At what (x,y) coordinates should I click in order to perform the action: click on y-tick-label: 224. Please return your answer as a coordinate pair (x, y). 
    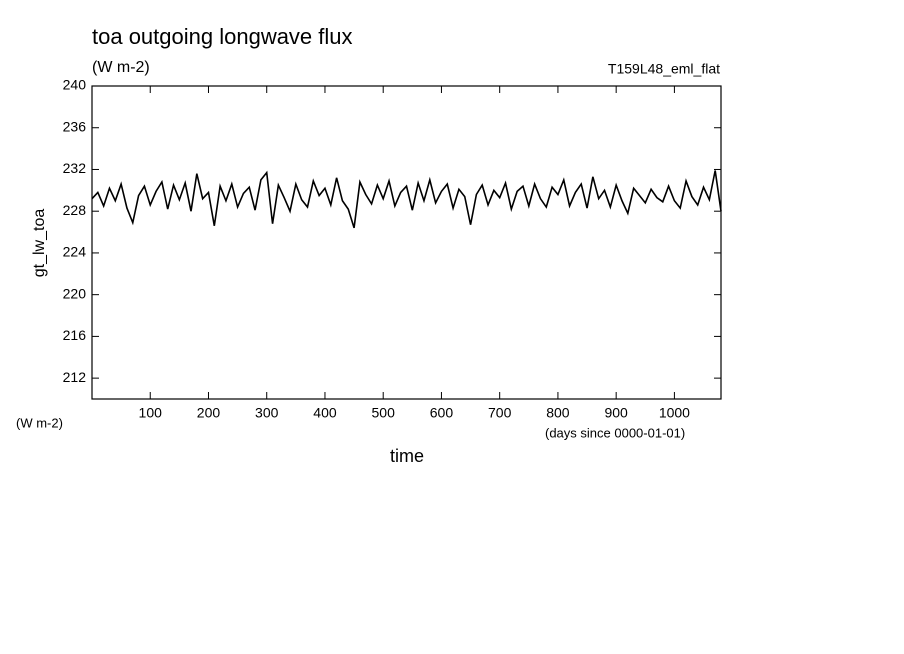
    Looking at the image, I should click on (75, 252).